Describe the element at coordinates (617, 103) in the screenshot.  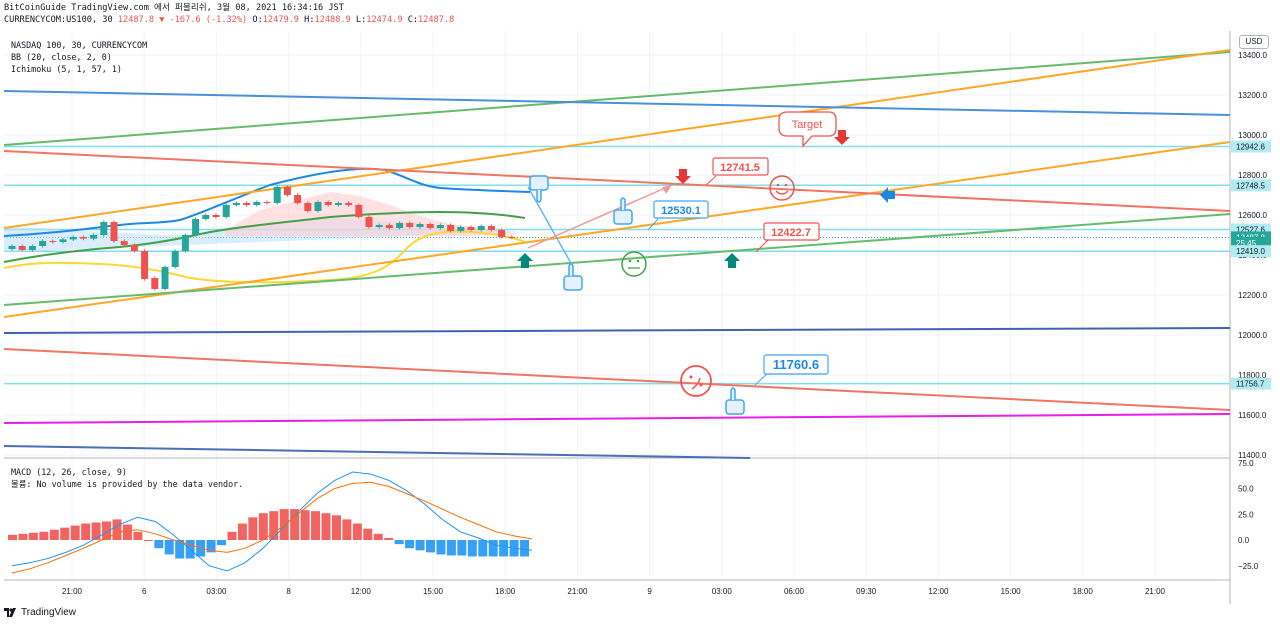
I see `trend-line-blue-upper` at that location.